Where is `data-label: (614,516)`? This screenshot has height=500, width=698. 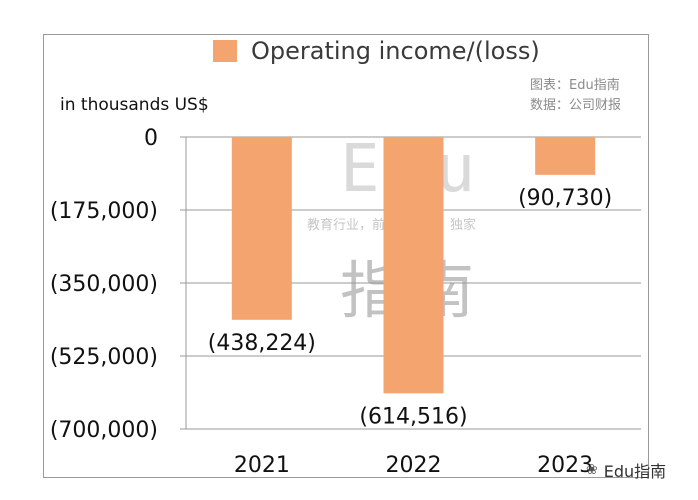 data-label: (614,516) is located at coordinates (413, 416).